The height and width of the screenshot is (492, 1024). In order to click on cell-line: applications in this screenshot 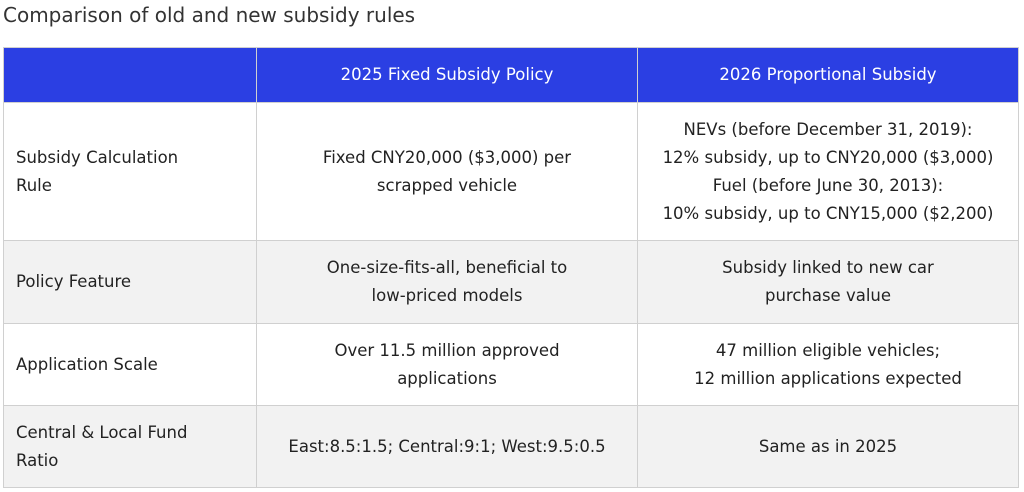, I will do `click(447, 378)`.